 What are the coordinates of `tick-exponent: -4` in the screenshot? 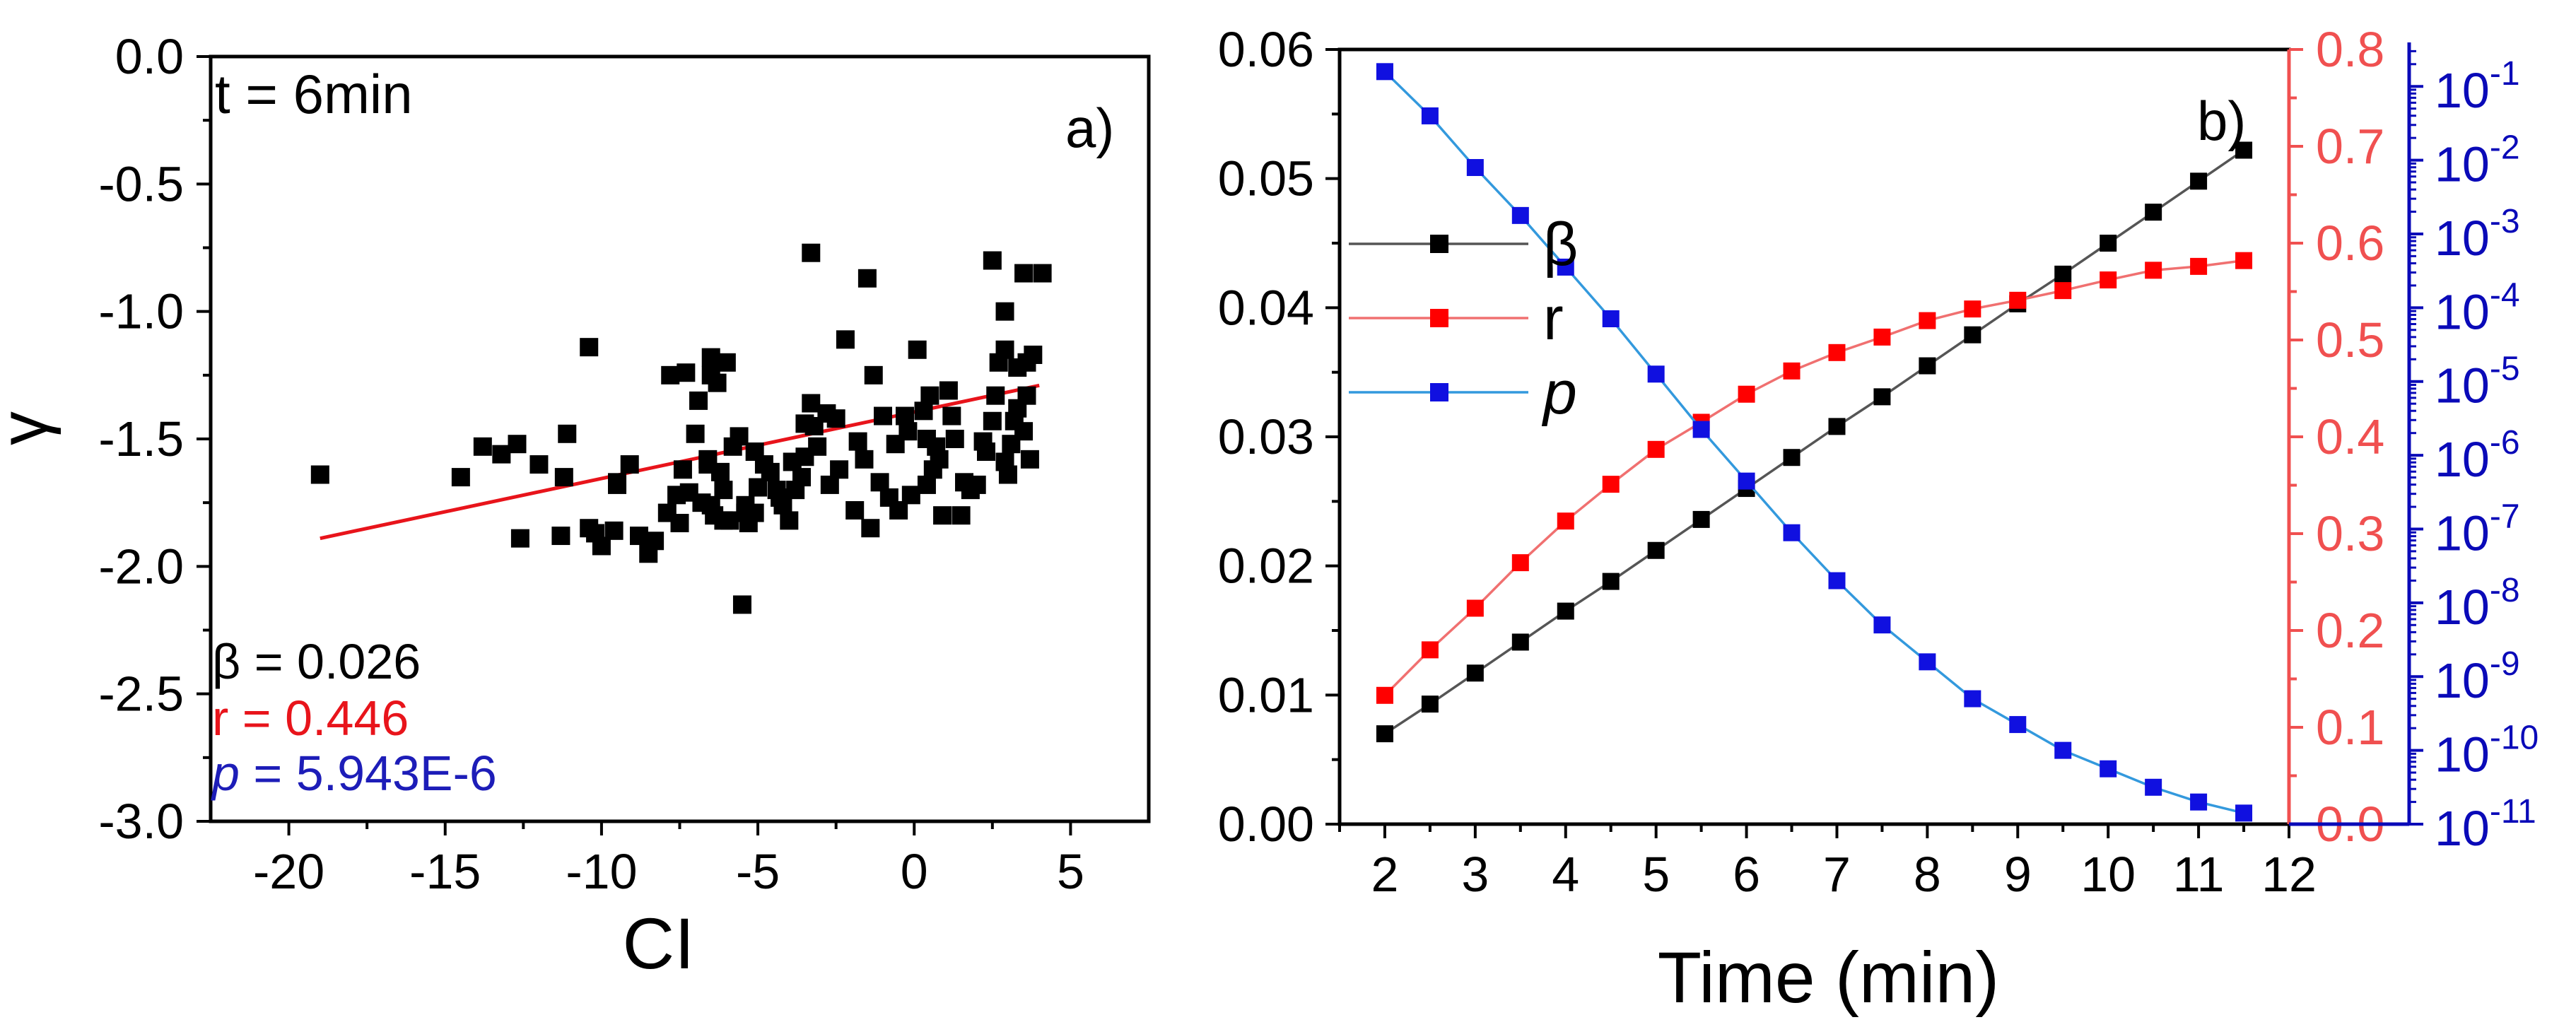 It's located at (2505, 295).